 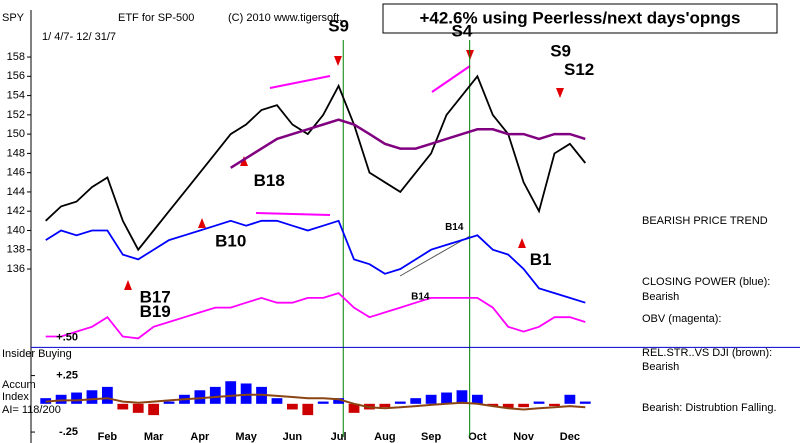 I want to click on y-tick-label: 136, so click(x=16, y=269).